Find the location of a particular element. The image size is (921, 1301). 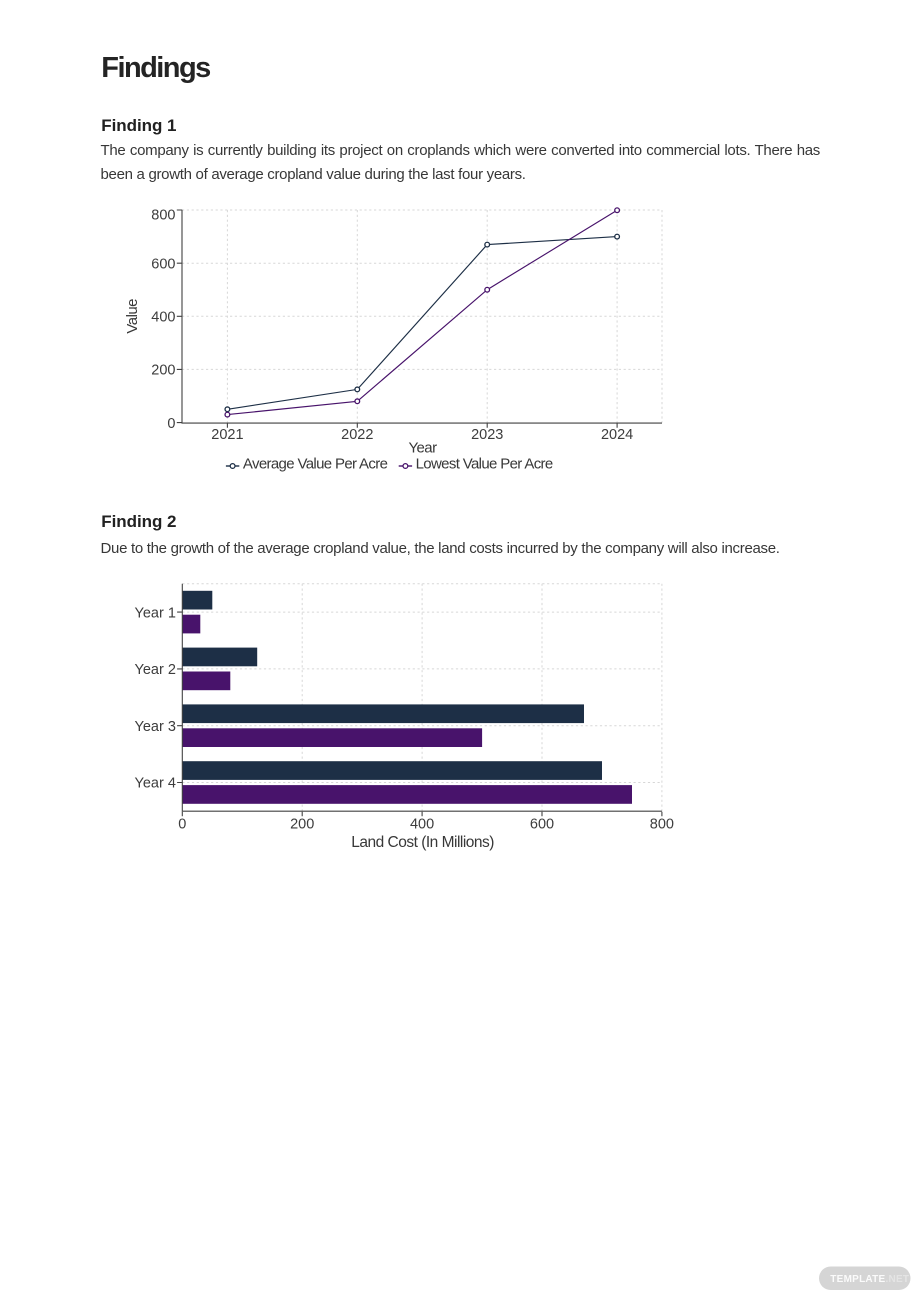

svg-text: TEMPLATE.NET is located at coordinates (869, 1279).